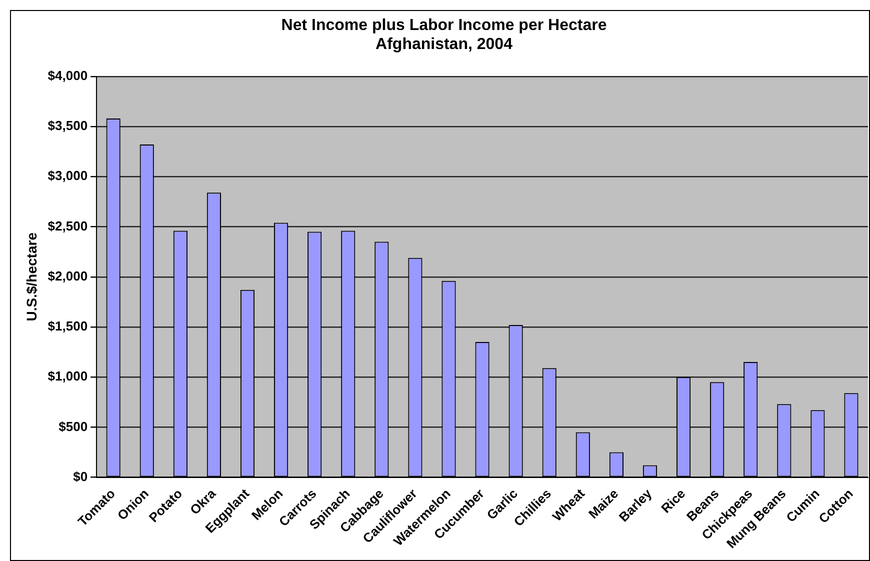  I want to click on y-tick-label: $1,500, so click(68, 326).